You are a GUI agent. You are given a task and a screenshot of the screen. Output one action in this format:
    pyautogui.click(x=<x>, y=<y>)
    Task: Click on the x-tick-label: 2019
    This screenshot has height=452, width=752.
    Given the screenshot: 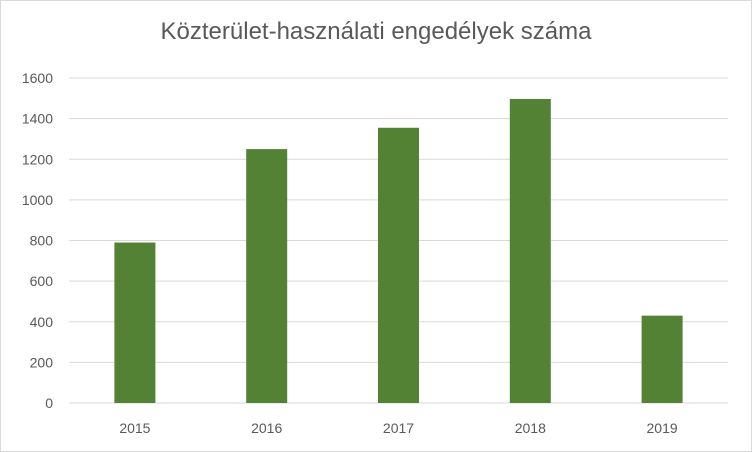 What is the action you would take?
    pyautogui.click(x=662, y=428)
    